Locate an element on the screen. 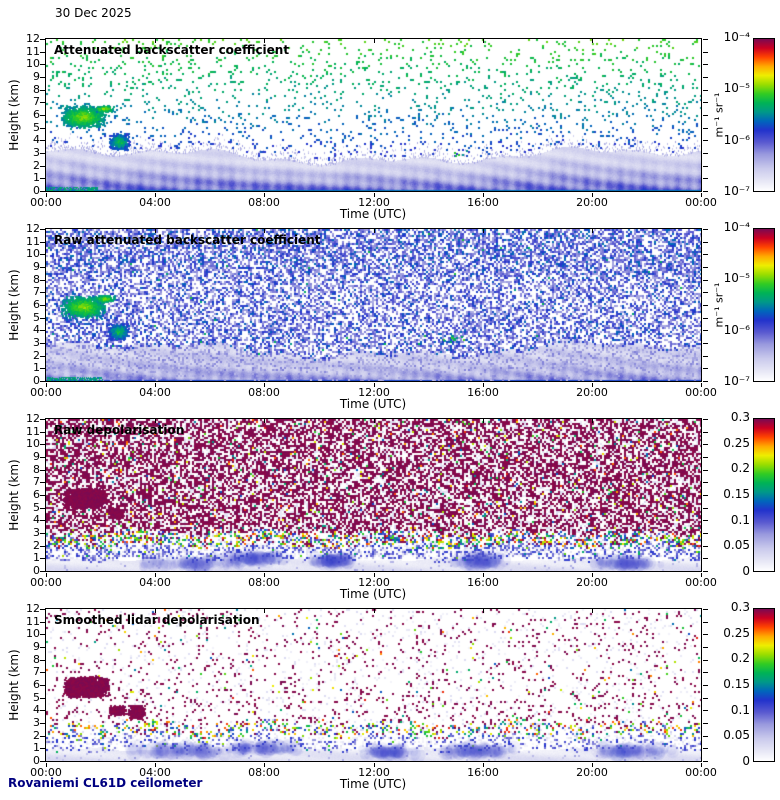  y-tick-label: 8 is located at coordinates (36, 659).